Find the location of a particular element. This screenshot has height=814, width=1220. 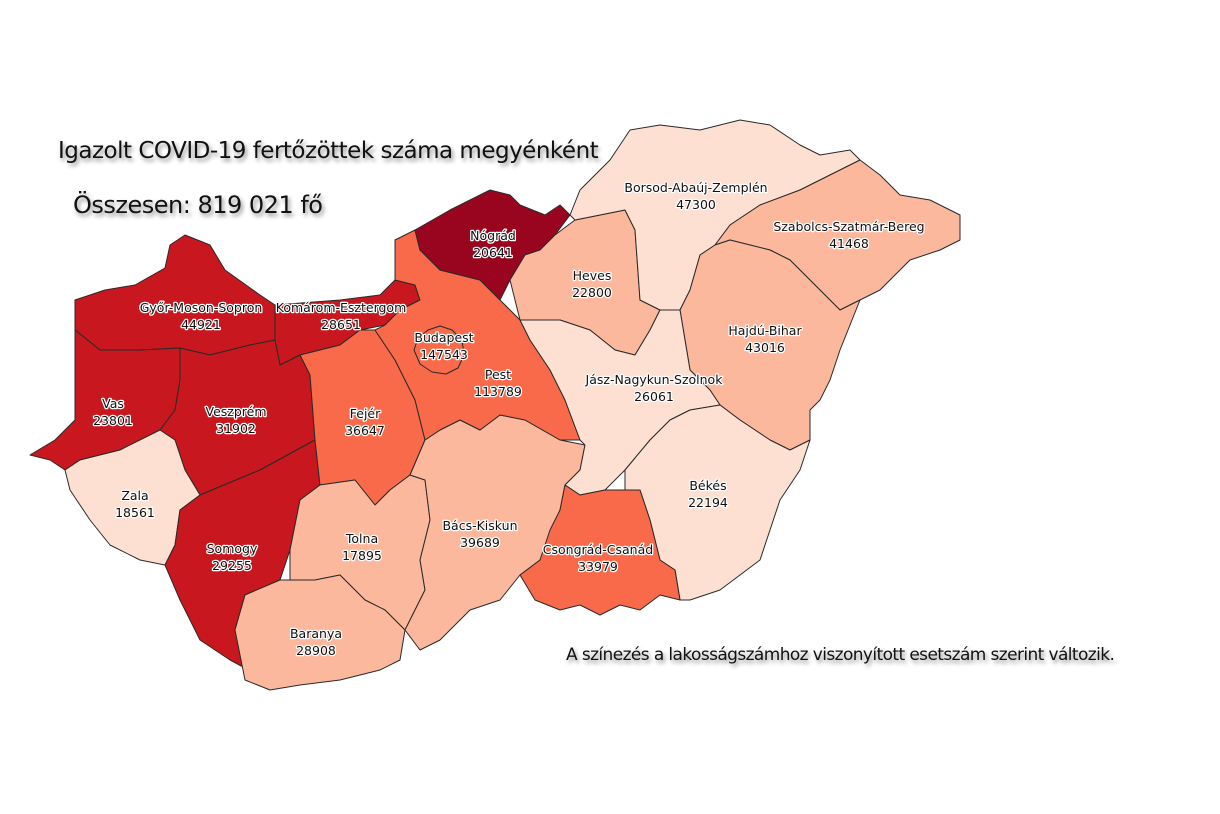

county-value-label: 22194 is located at coordinates (708, 502).